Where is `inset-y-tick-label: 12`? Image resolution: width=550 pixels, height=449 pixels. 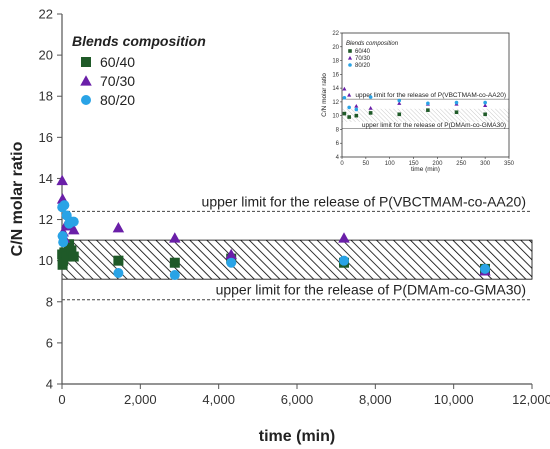
inset-y-tick-label: 12 is located at coordinates (335, 103).